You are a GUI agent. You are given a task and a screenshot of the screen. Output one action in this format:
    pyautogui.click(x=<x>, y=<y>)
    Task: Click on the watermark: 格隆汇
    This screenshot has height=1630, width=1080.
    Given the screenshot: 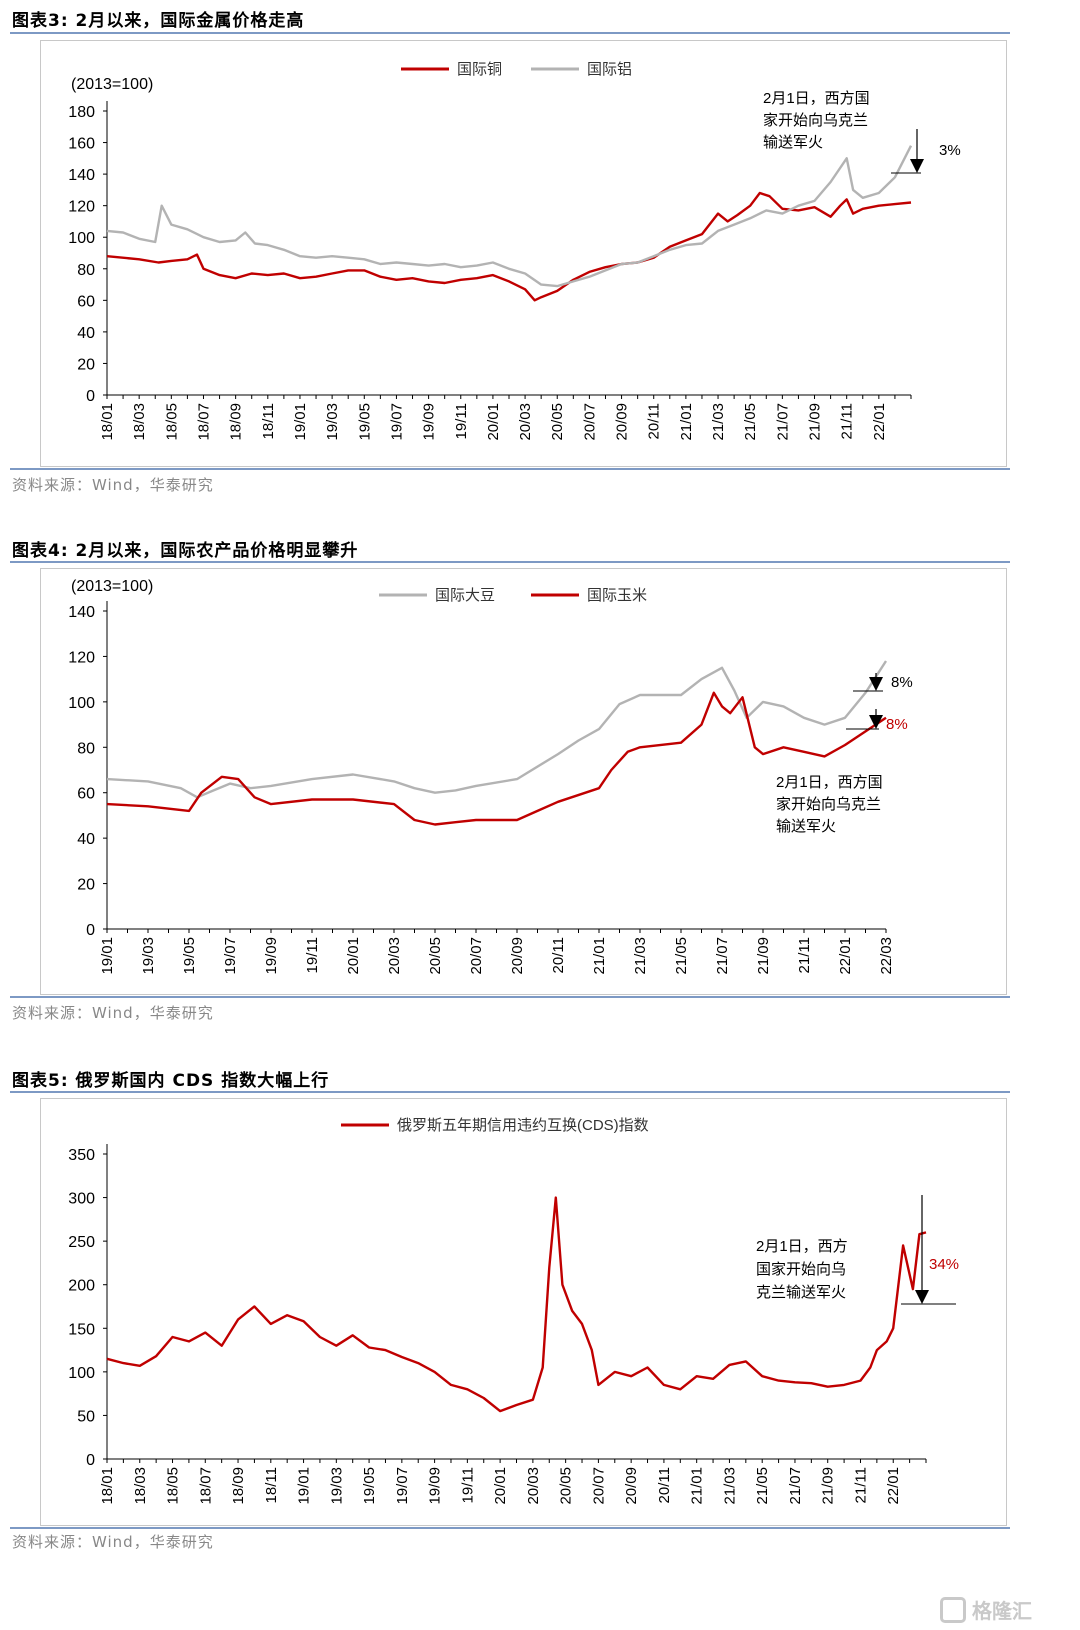 What is the action you would take?
    pyautogui.click(x=986, y=1609)
    